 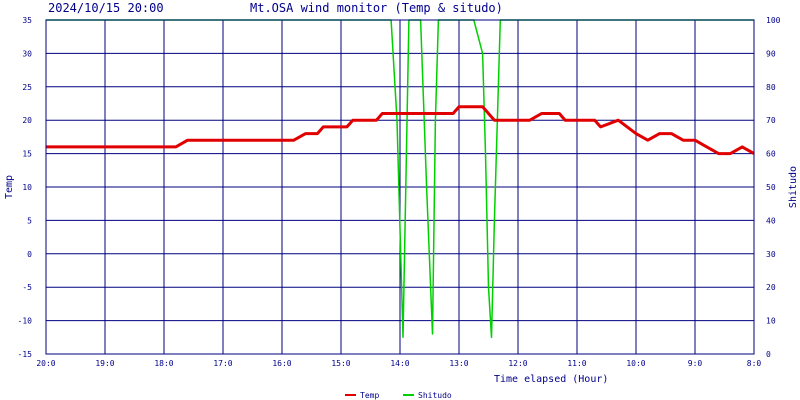 What do you see at coordinates (106, 8) in the screenshot?
I see `header-datetime: 2024/10/15 20:00` at bounding box center [106, 8].